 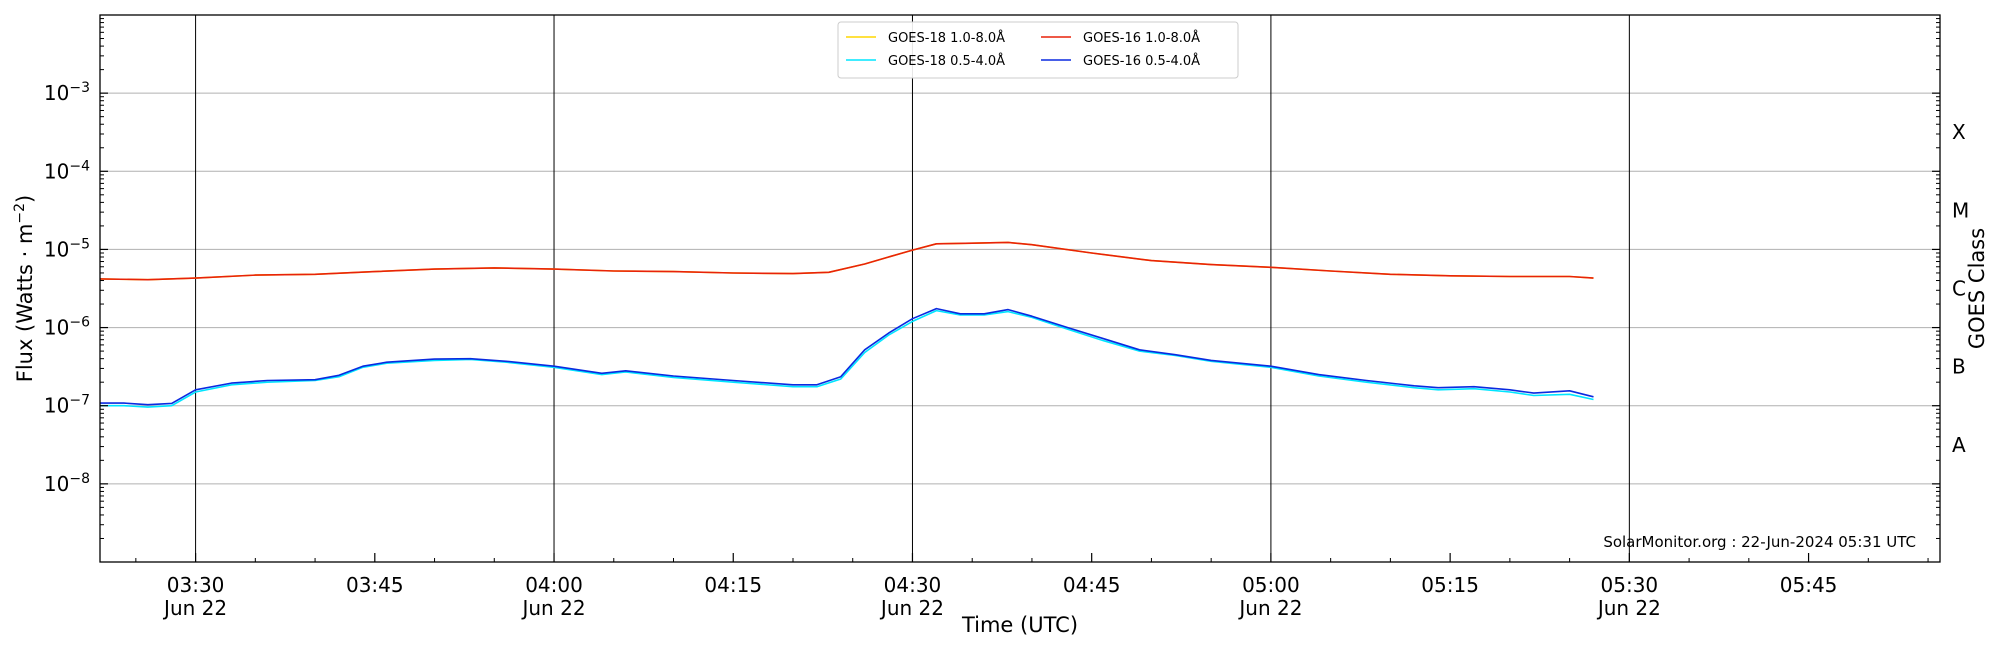 I want to click on x-tick-label: 05:30, so click(x=1630, y=585).